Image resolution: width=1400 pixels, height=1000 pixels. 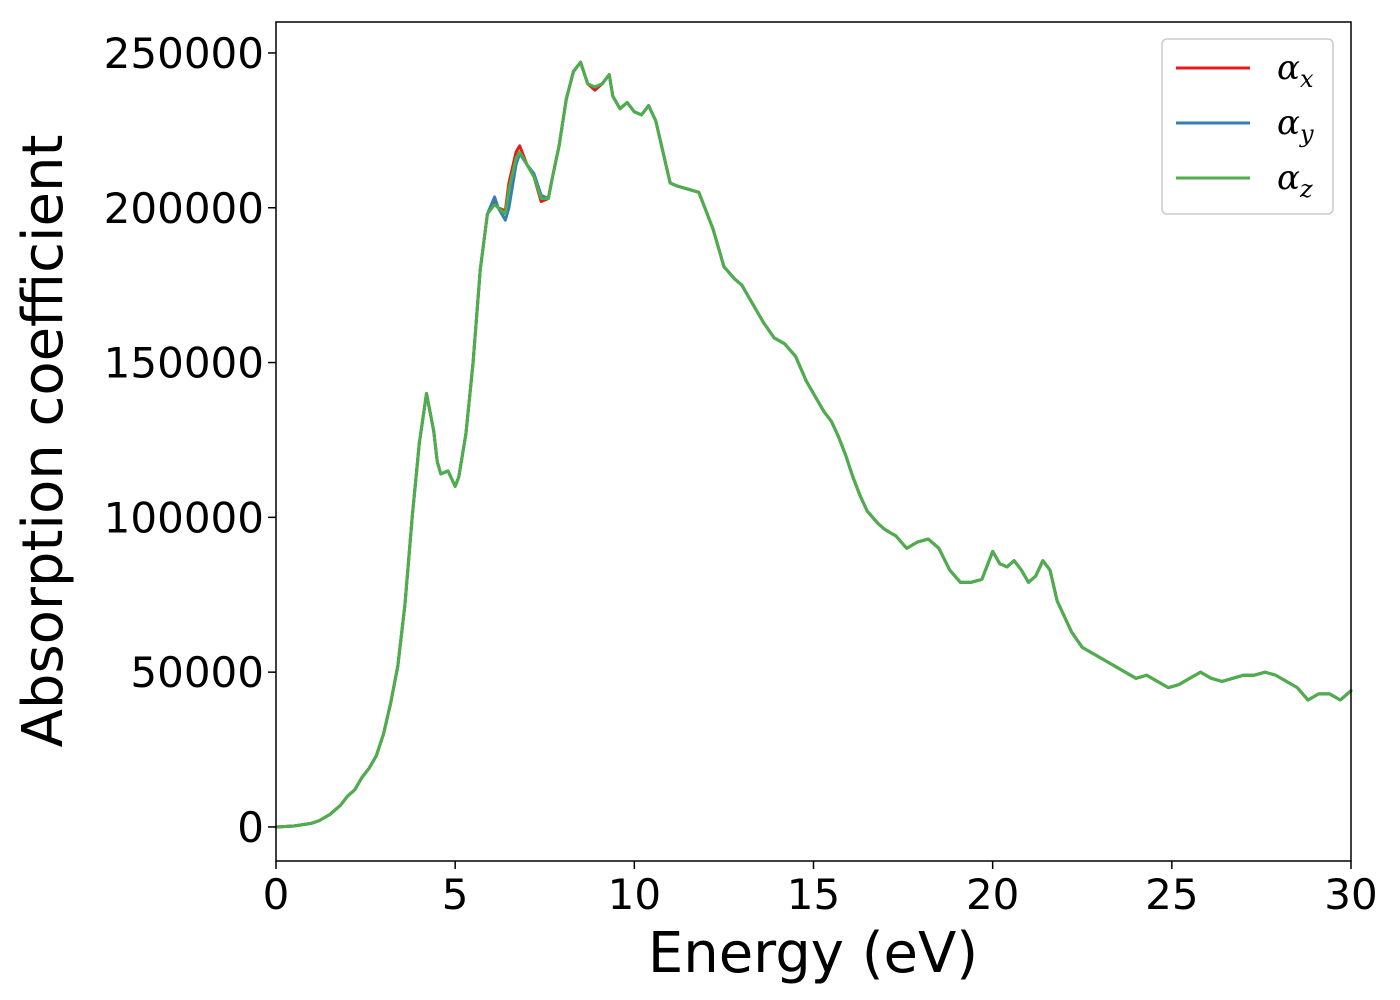 I want to click on legend-frame, so click(x=1247, y=126).